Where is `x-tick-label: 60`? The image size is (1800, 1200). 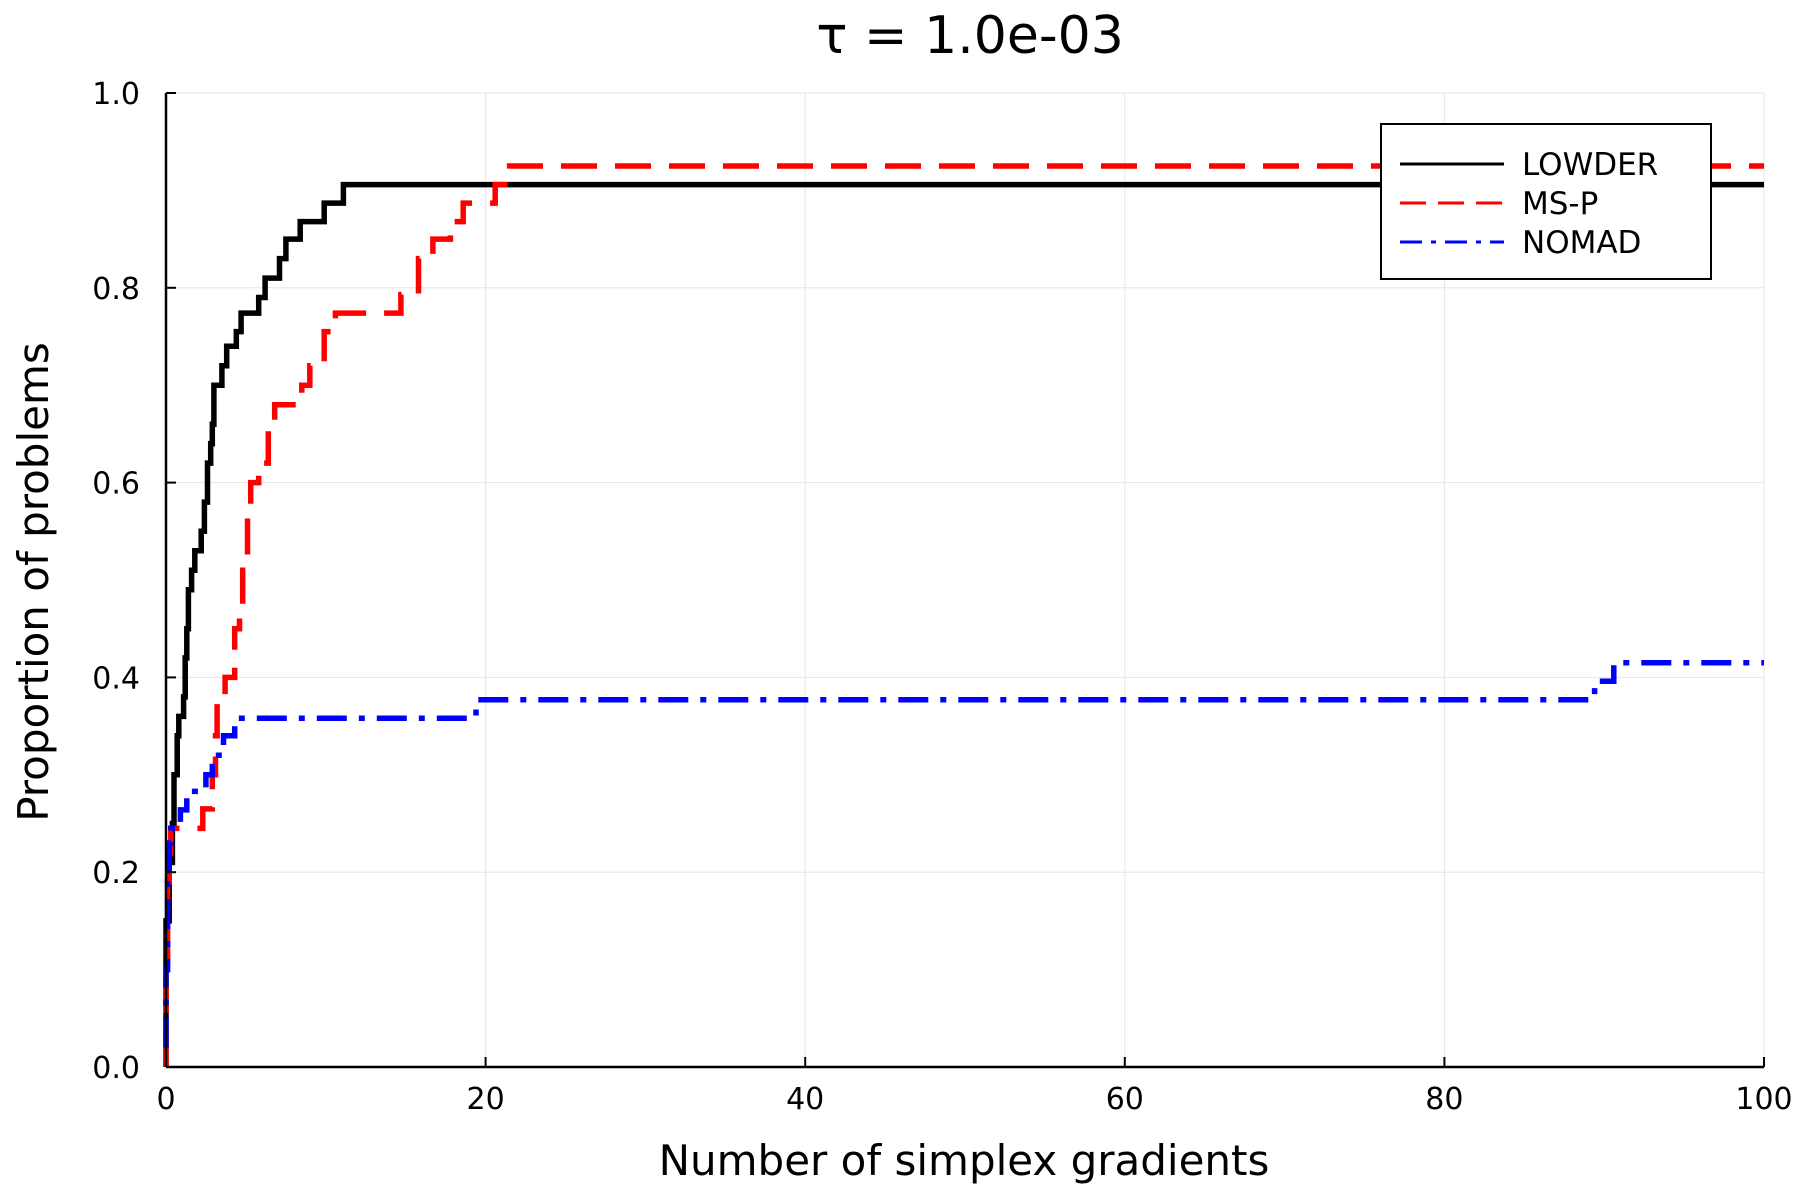
x-tick-label: 60 is located at coordinates (1125, 1099).